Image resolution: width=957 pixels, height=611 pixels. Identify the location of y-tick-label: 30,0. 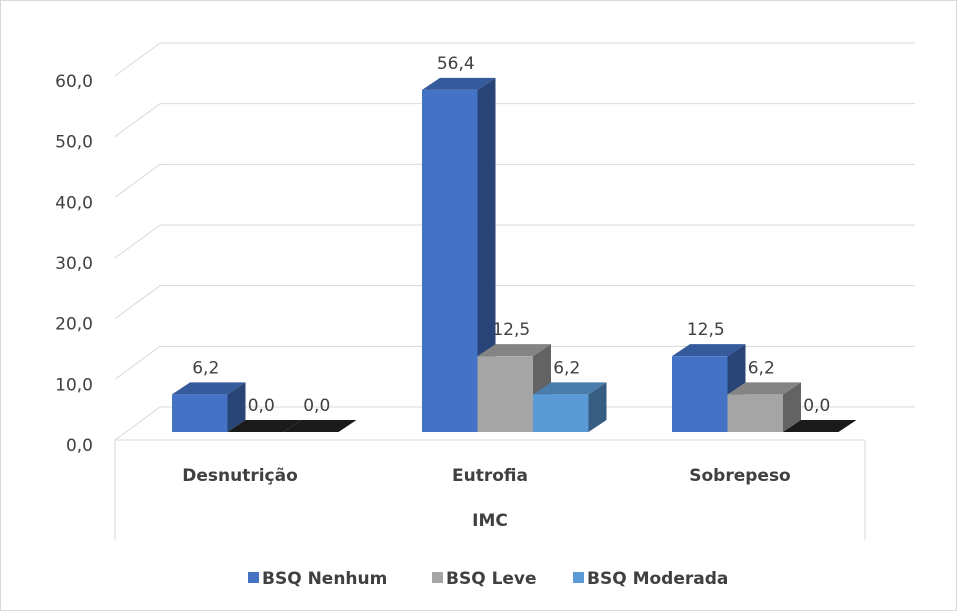
(74, 264).